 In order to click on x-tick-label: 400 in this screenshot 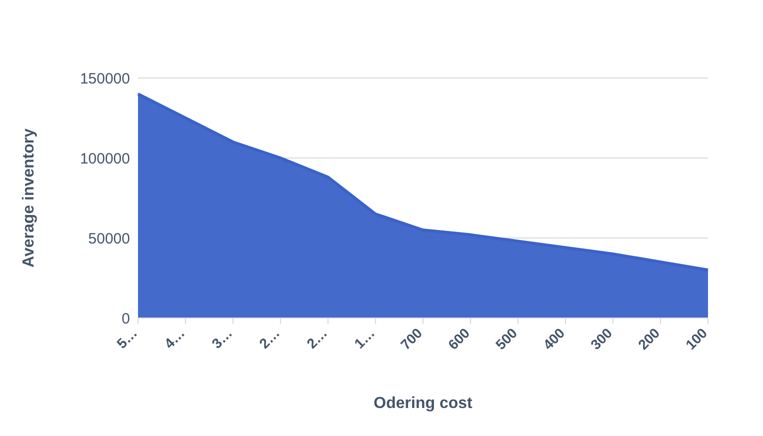, I will do `click(554, 338)`.